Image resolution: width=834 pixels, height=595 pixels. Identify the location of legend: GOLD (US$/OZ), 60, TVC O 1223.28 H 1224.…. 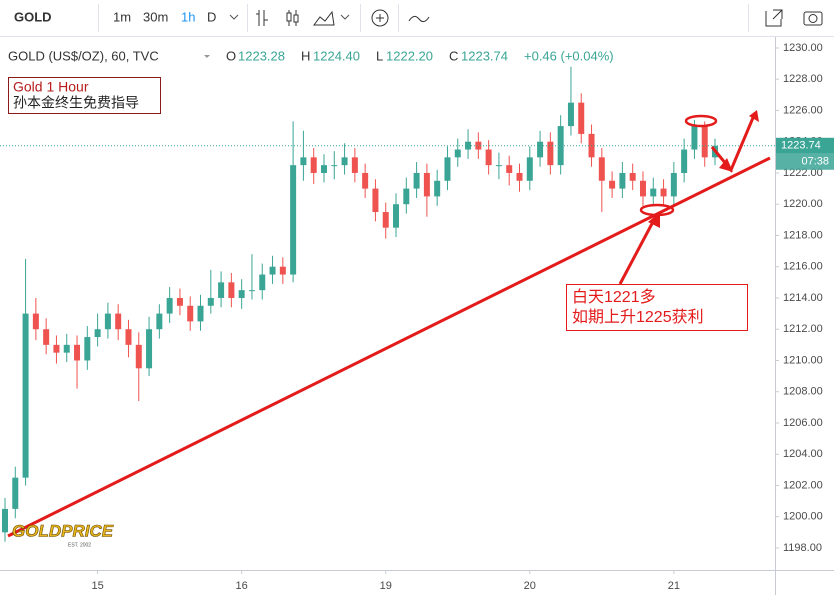
(311, 55).